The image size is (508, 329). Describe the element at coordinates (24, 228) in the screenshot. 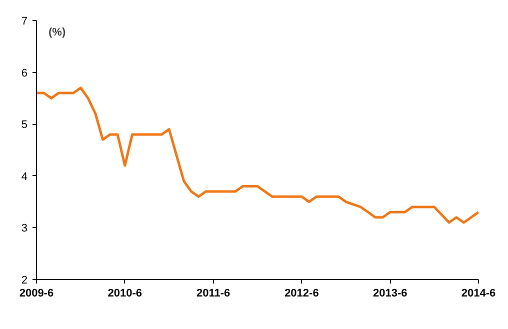

I see `y-tick-label: 3` at that location.